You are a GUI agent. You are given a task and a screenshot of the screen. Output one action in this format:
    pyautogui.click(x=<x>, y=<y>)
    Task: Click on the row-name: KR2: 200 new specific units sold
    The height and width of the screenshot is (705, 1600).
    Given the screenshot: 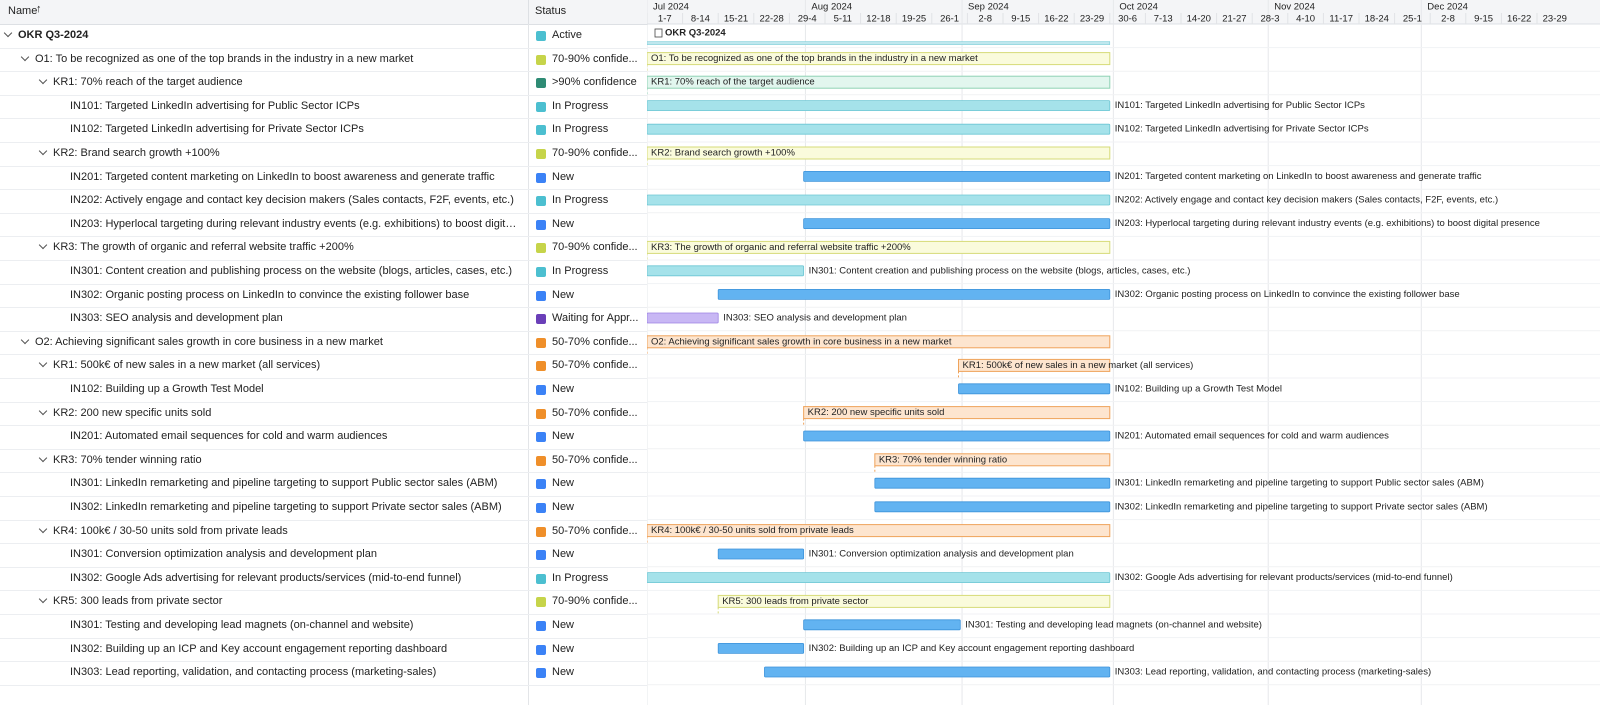 What is the action you would take?
    pyautogui.click(x=132, y=412)
    